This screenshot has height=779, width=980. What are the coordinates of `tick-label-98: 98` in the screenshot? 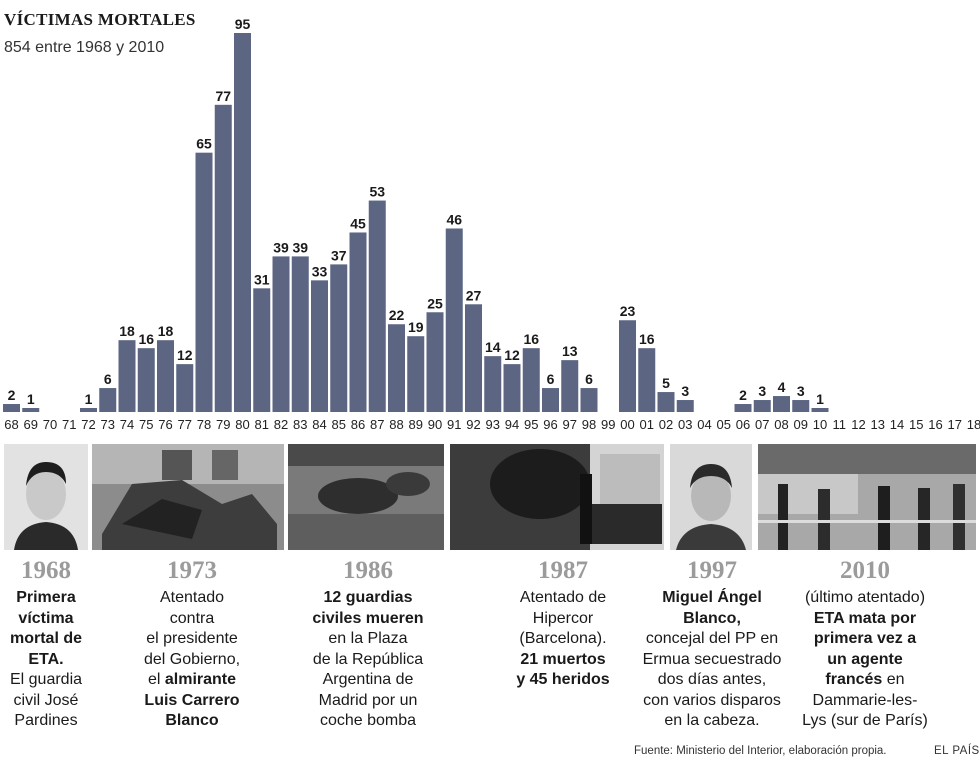 It's located at (589, 424).